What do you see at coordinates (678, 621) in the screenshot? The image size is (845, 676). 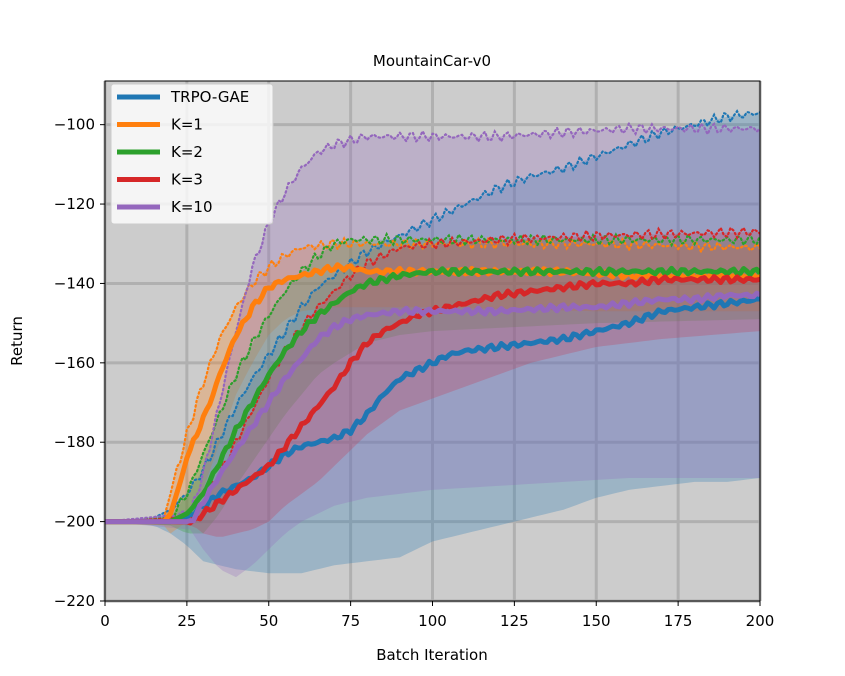 I see `x-tick-label: 175` at bounding box center [678, 621].